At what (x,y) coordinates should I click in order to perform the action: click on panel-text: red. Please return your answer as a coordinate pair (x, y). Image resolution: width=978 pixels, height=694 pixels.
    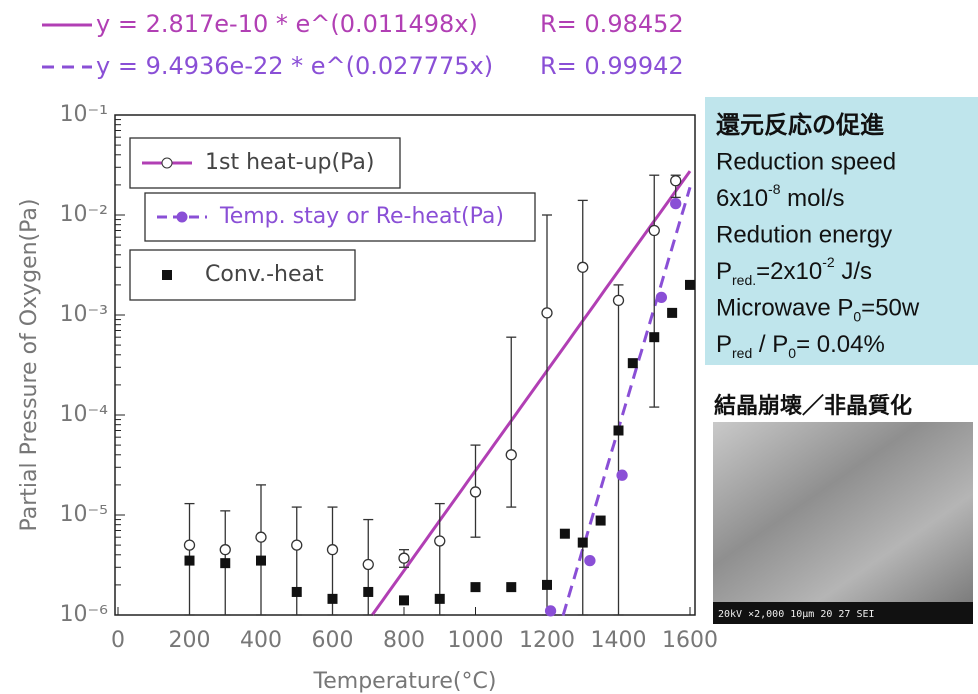
    Looking at the image, I should click on (742, 353).